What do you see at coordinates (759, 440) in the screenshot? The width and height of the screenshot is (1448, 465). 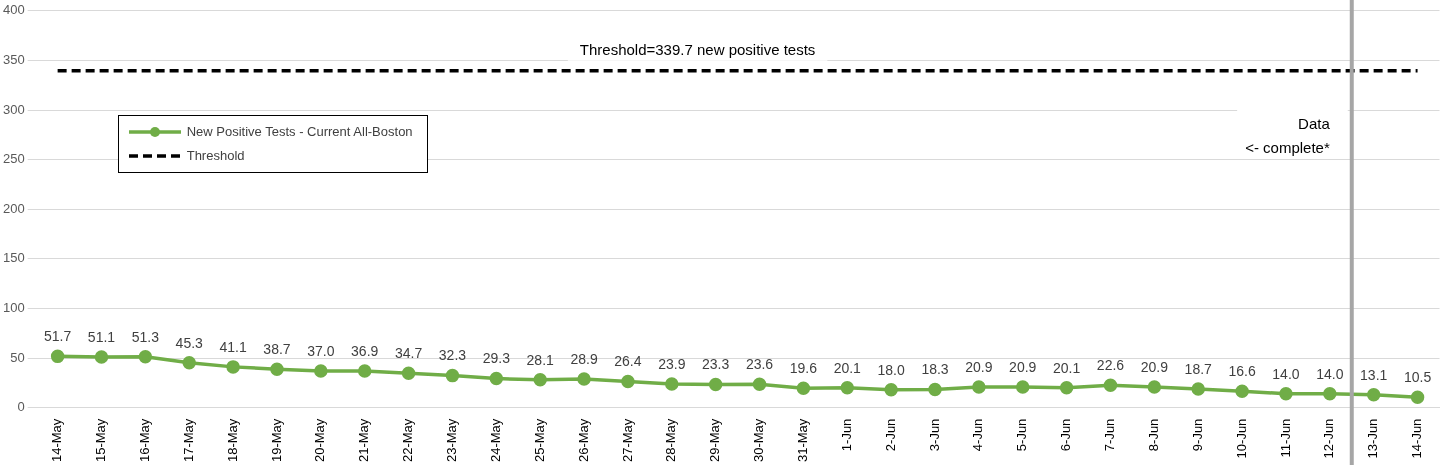 I see `x-tick-label: 30-May` at bounding box center [759, 440].